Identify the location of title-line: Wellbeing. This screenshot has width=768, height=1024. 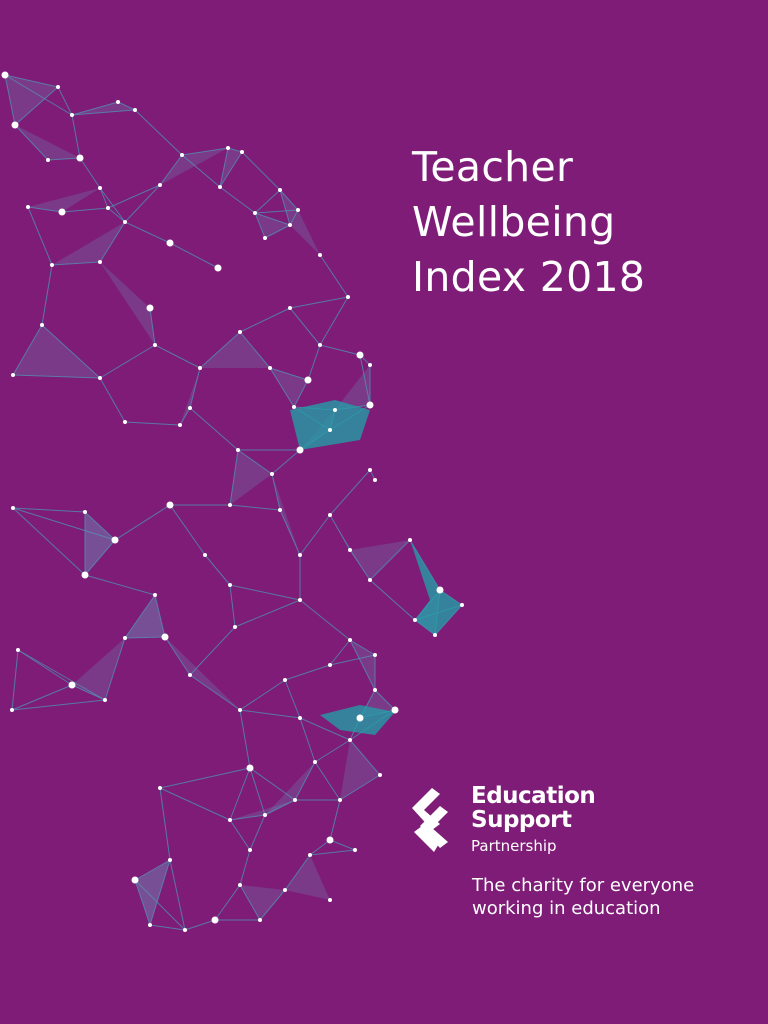
(514, 222).